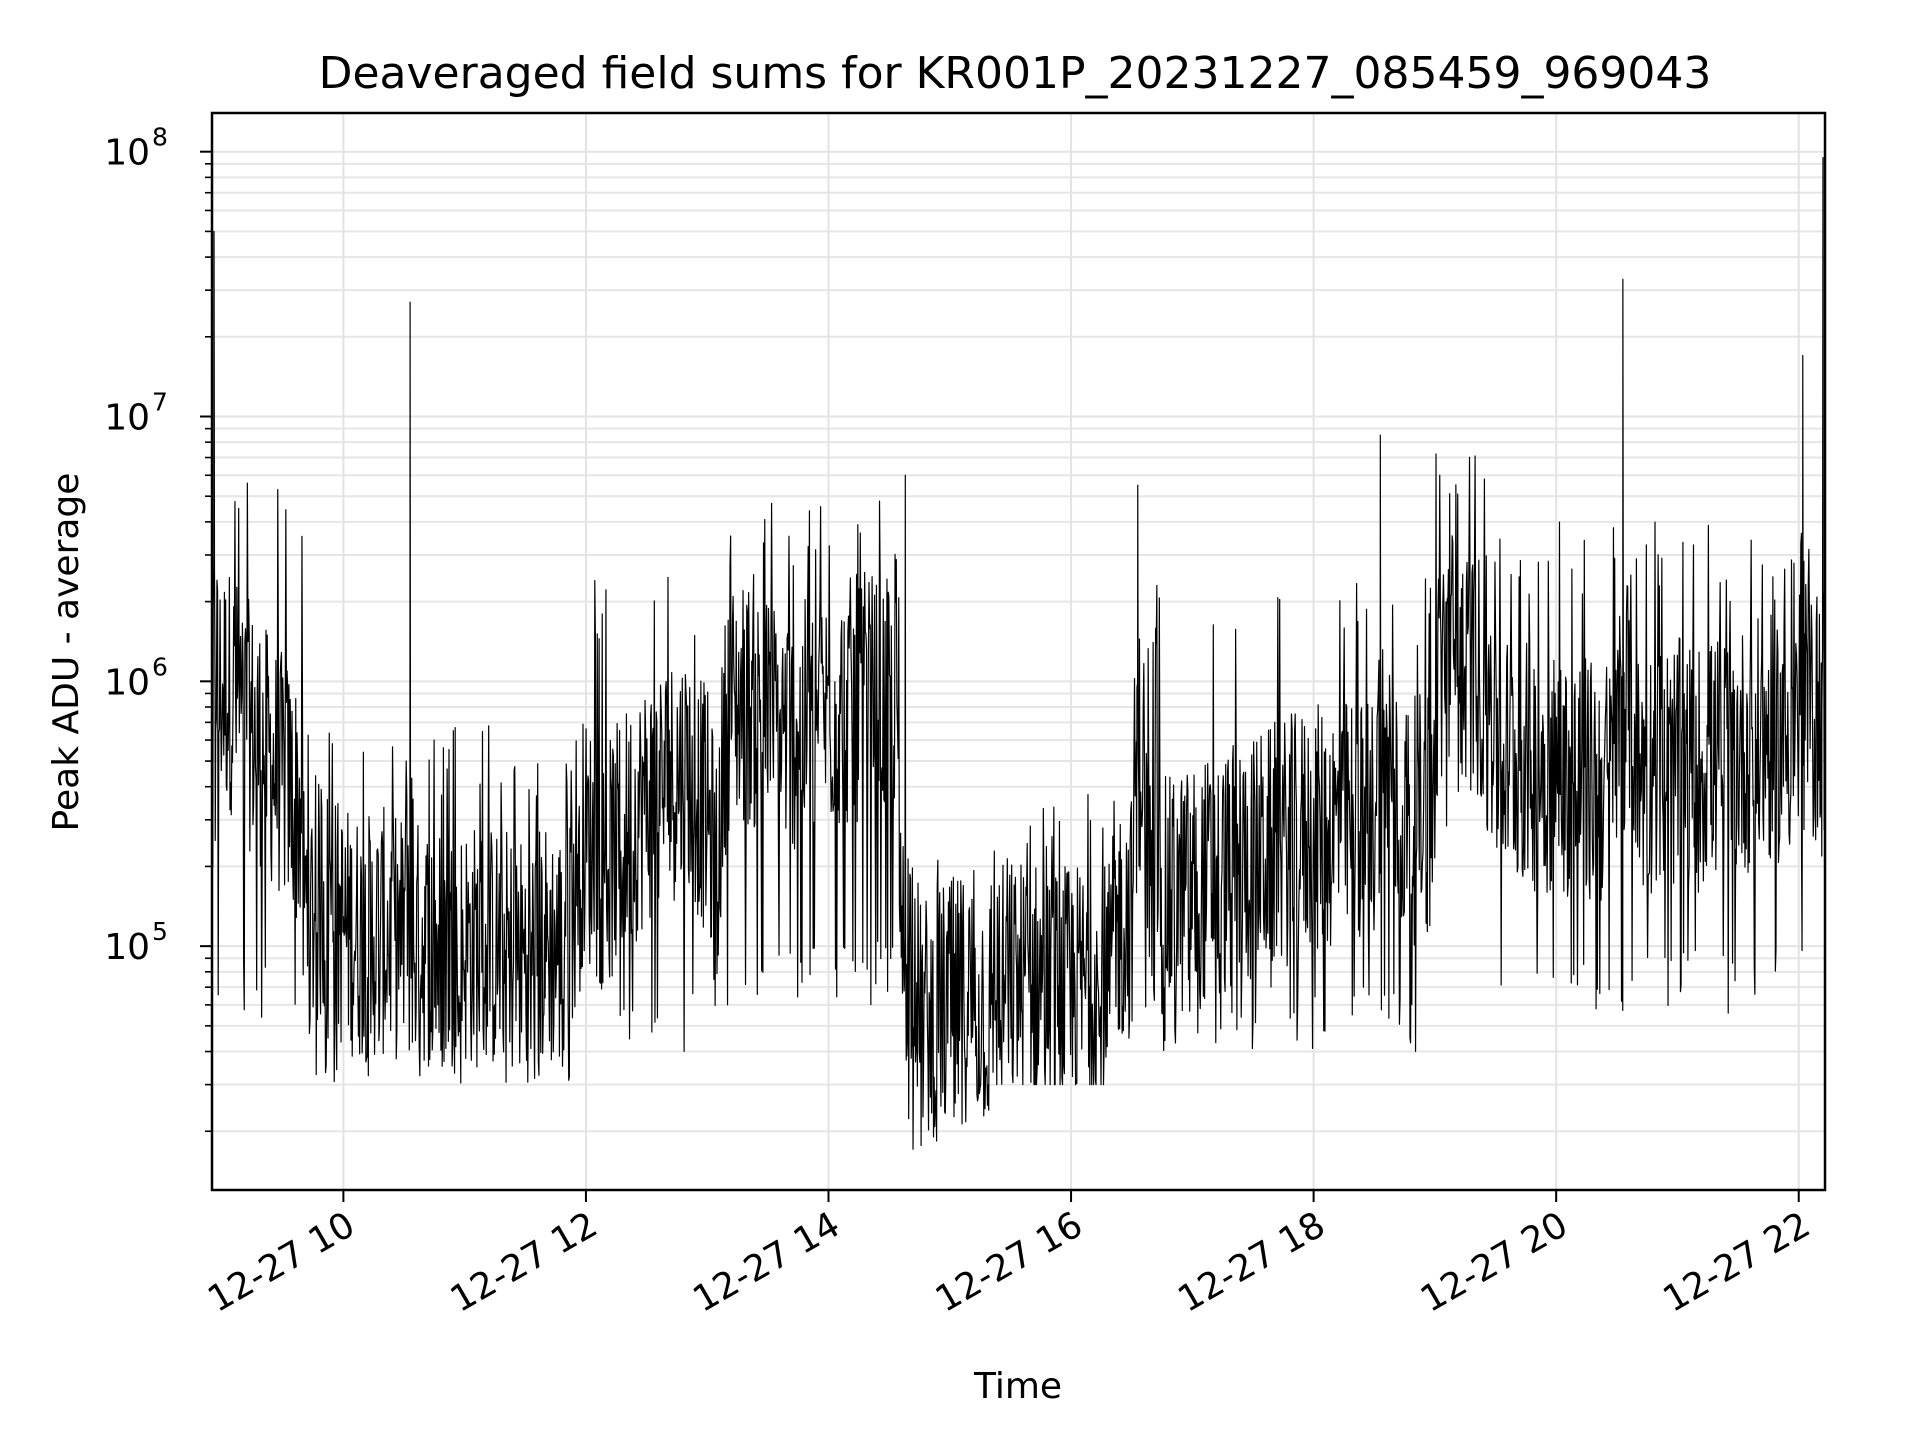 The width and height of the screenshot is (1920, 1440). What do you see at coordinates (160, 137) in the screenshot?
I see `y-tick-exponent: 8` at bounding box center [160, 137].